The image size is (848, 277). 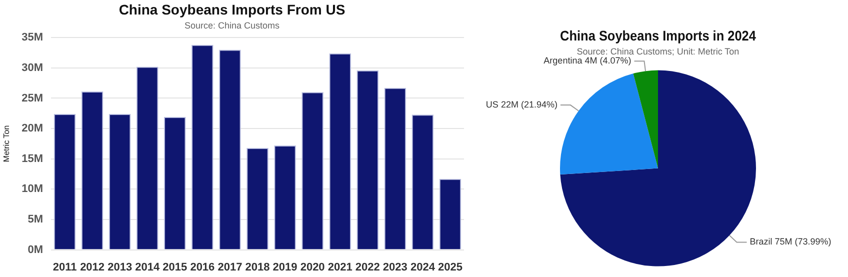 What do you see at coordinates (32, 68) in the screenshot?
I see `y-tick-label: 30M` at bounding box center [32, 68].